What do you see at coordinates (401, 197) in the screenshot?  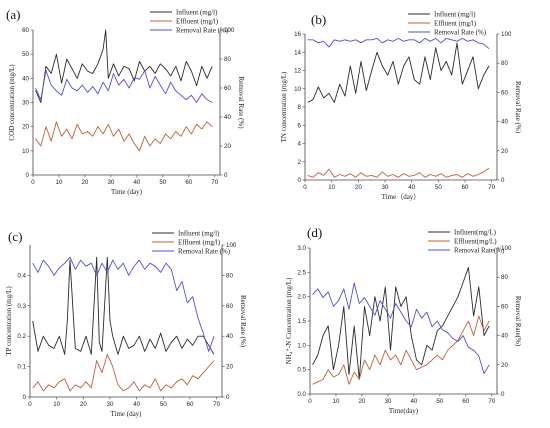 I see `x-axis-title: Time（day）` at bounding box center [401, 197].